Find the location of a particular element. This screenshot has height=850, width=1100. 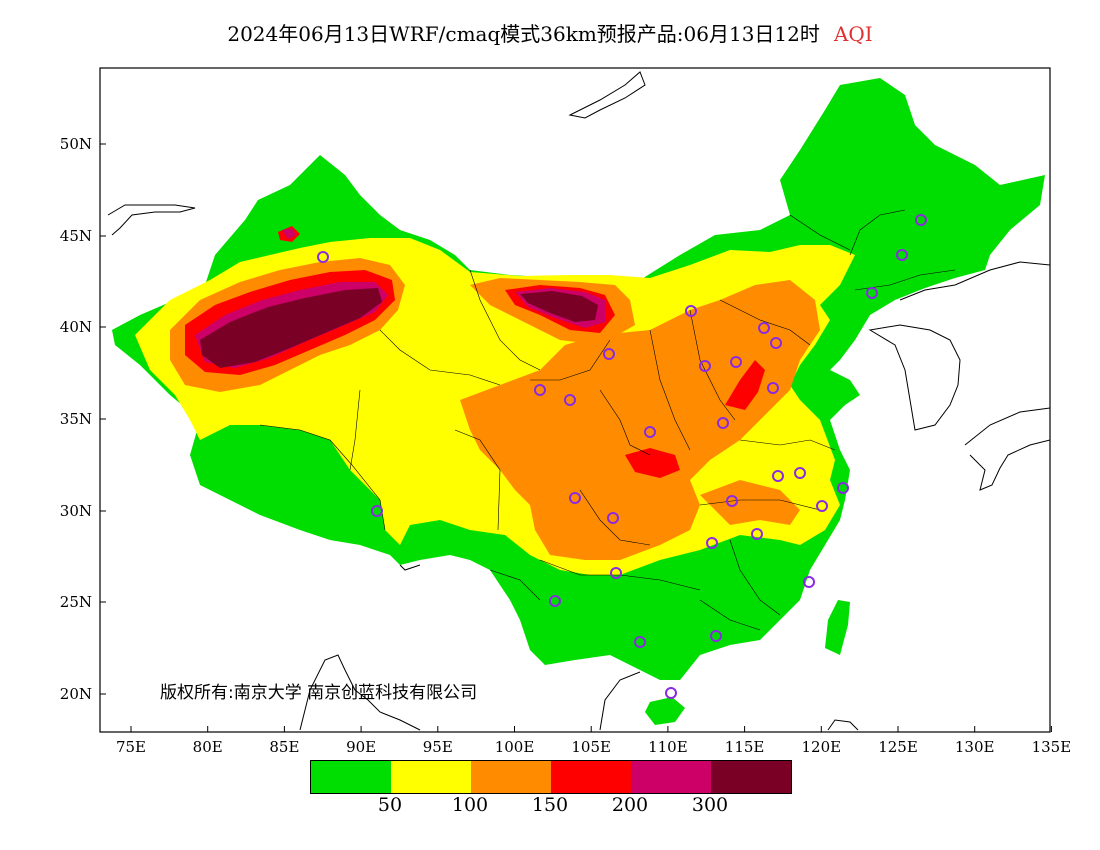

lon-label: 120E is located at coordinates (822, 747).